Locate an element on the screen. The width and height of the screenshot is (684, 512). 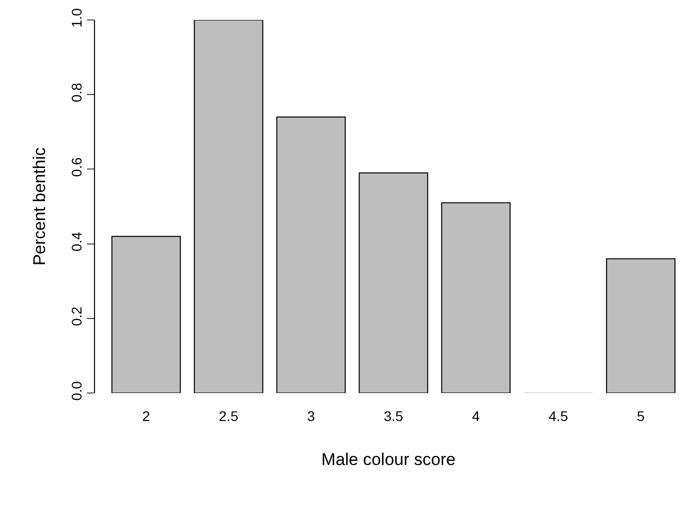
x-tick-label: 3.5 is located at coordinates (394, 416).